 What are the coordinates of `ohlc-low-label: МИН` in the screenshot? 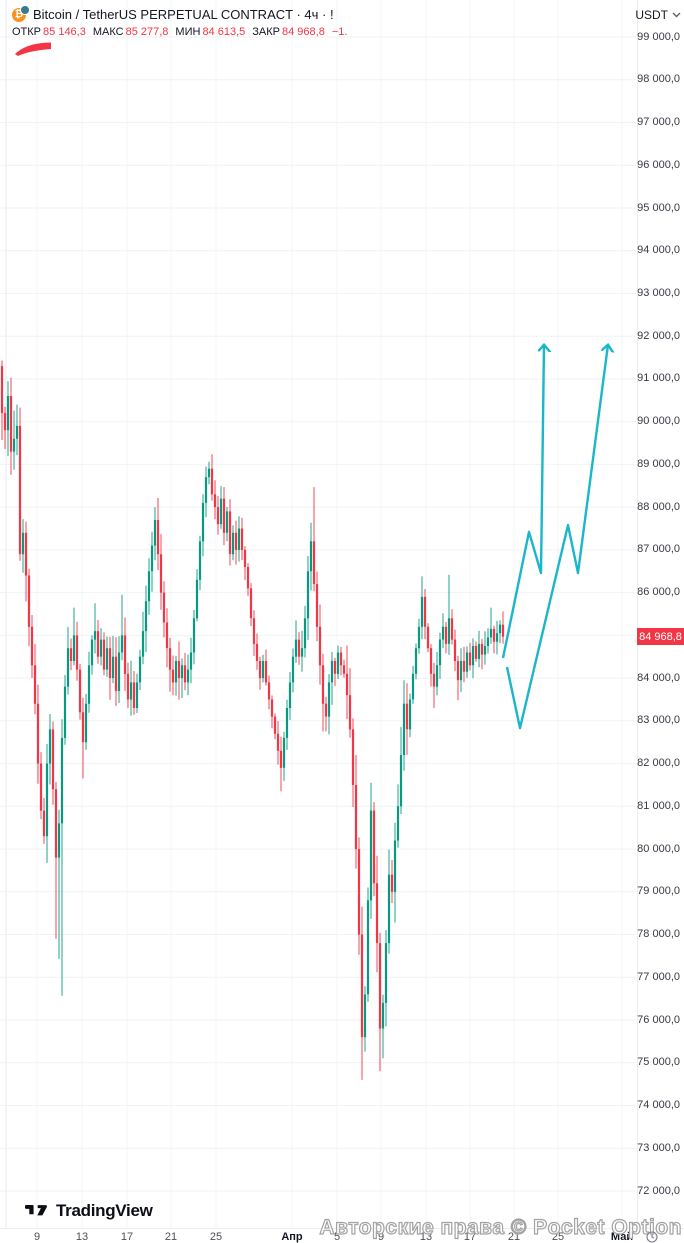 It's located at (188, 32).